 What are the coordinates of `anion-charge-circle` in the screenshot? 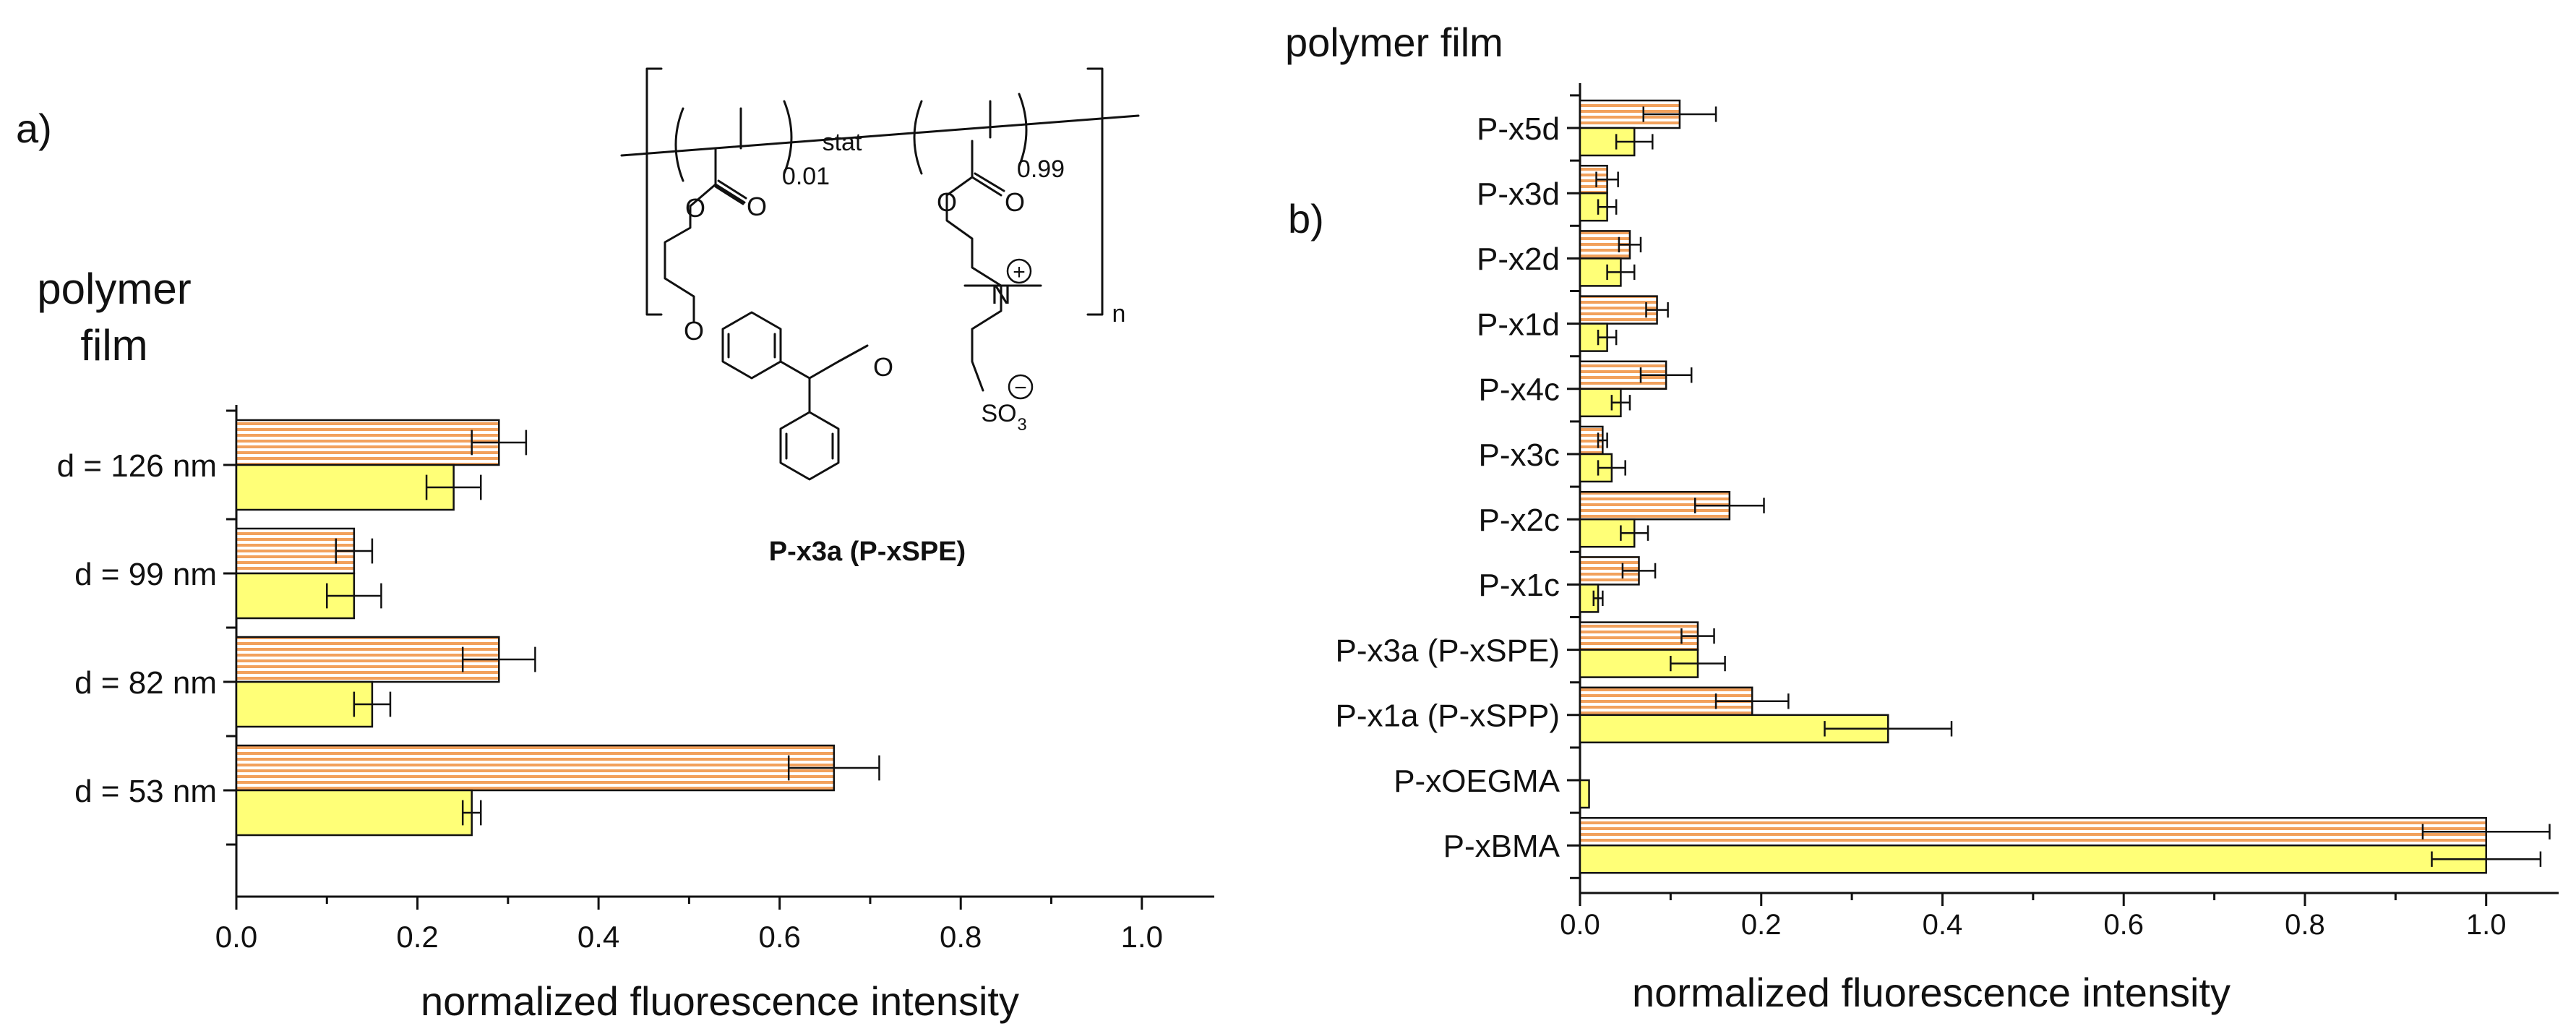 It's located at (1021, 387).